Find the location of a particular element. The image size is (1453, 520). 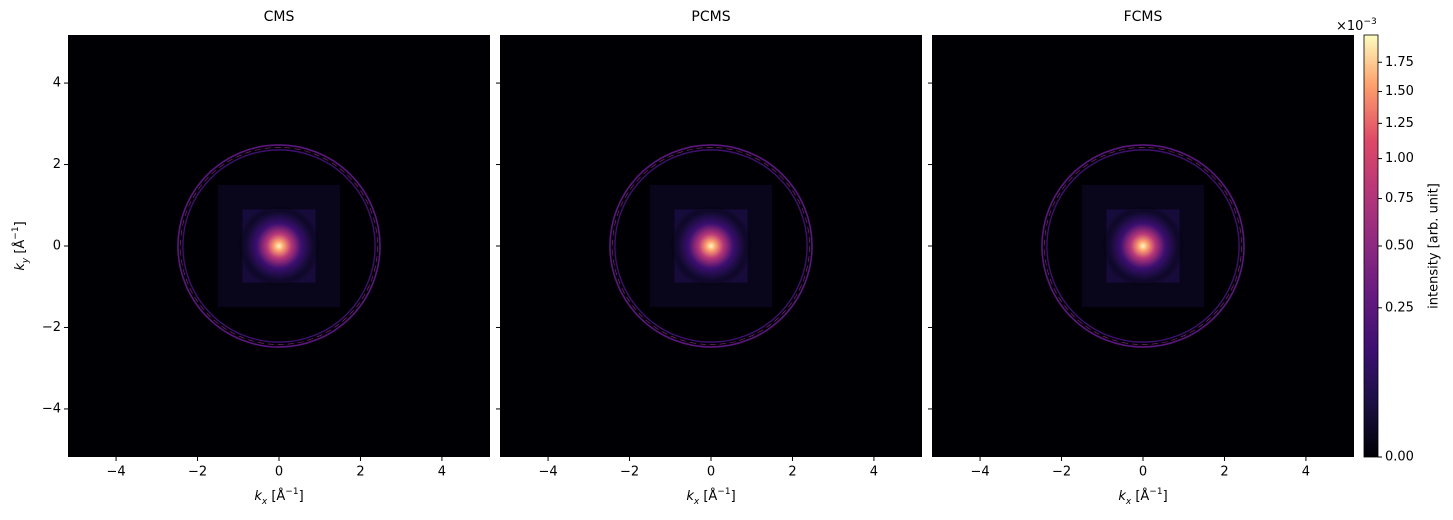

y-tick-label: −4 is located at coordinates (51, 408).